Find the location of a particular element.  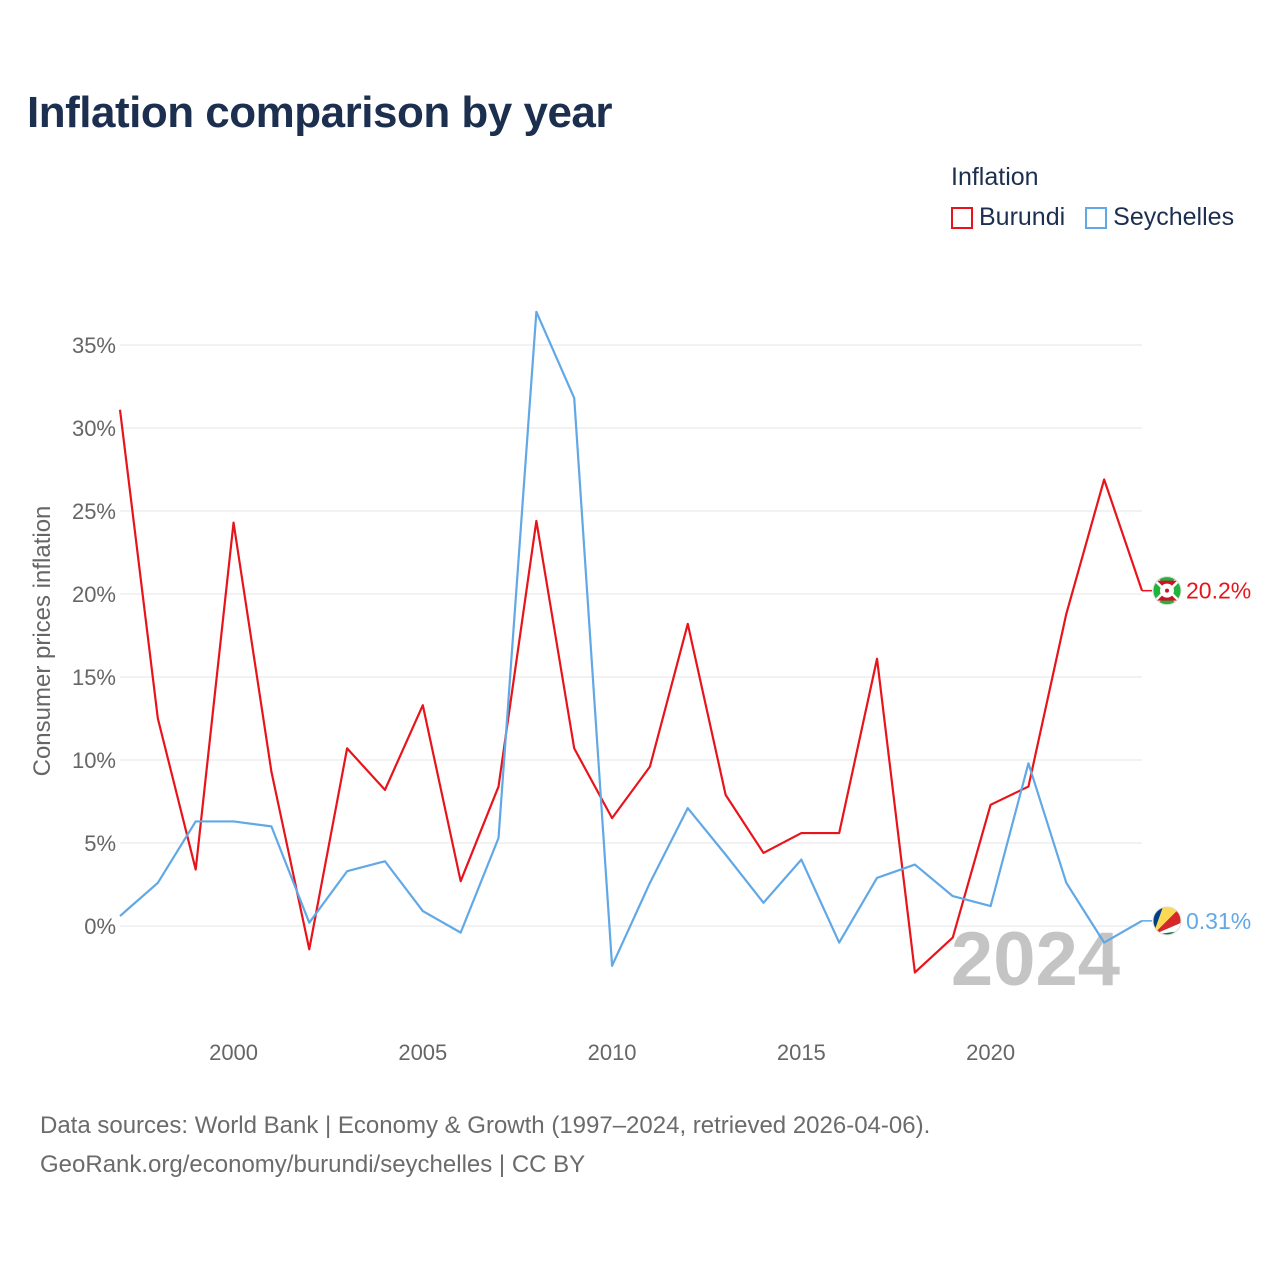

legend-title: Inflation is located at coordinates (995, 177).